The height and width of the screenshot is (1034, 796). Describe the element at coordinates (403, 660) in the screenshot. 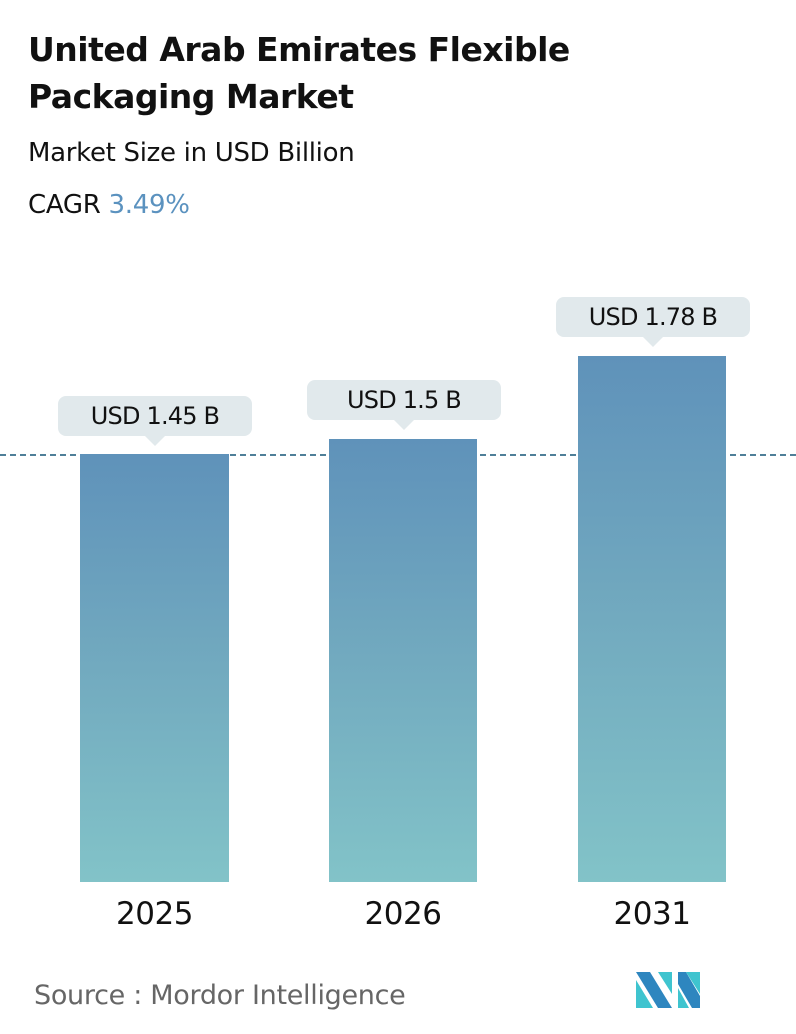

I see `bar-2026` at that location.